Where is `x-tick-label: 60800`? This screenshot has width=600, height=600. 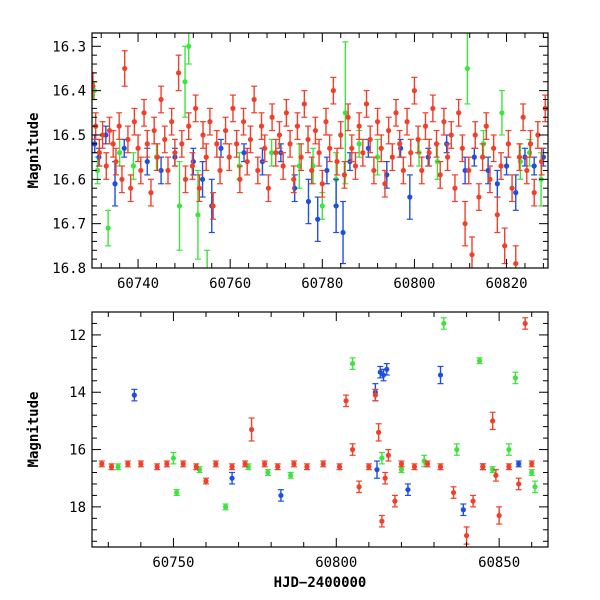 x-tick-label: 60800 is located at coordinates (336, 563).